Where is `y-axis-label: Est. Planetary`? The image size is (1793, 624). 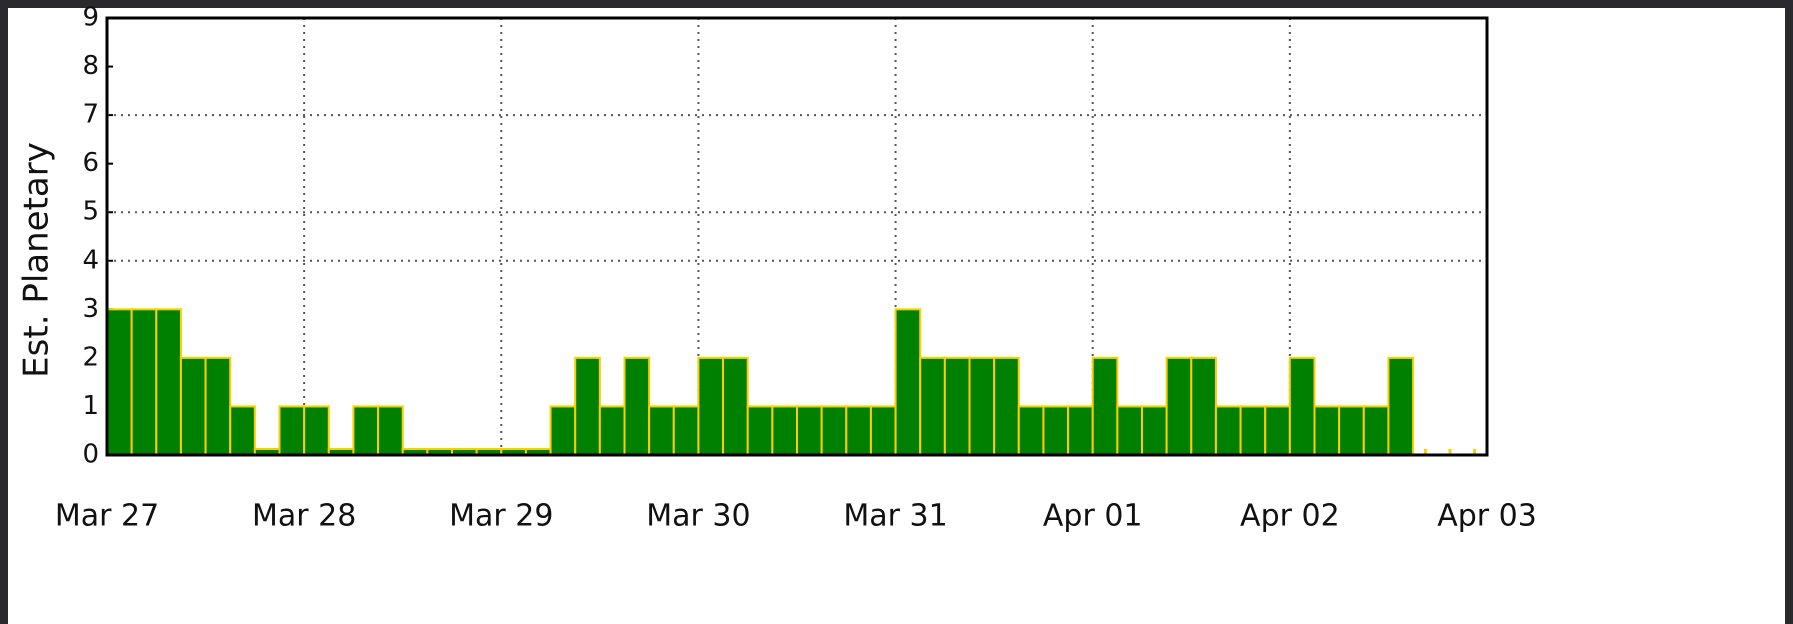 y-axis-label: Est. Planetary is located at coordinates (37, 260).